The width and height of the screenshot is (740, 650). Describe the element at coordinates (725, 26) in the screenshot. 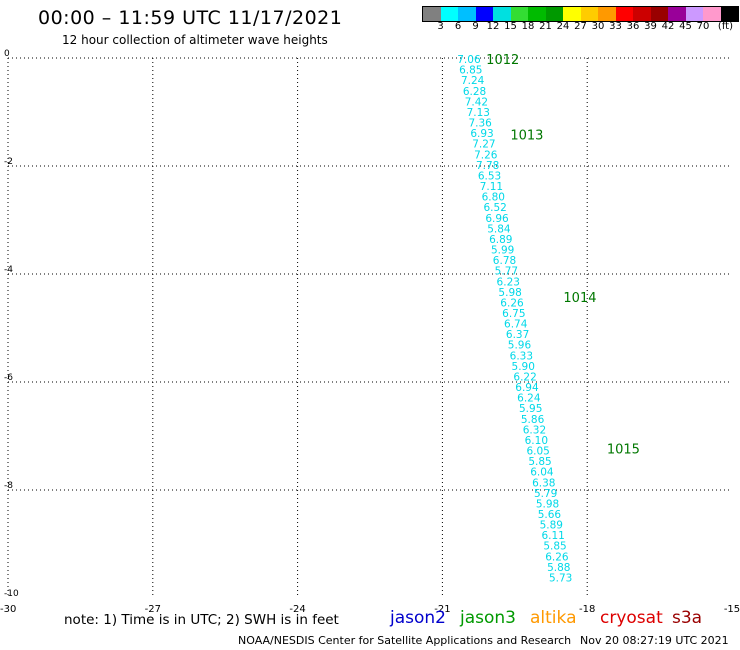

I see `color-scale-unit: (ft)` at that location.